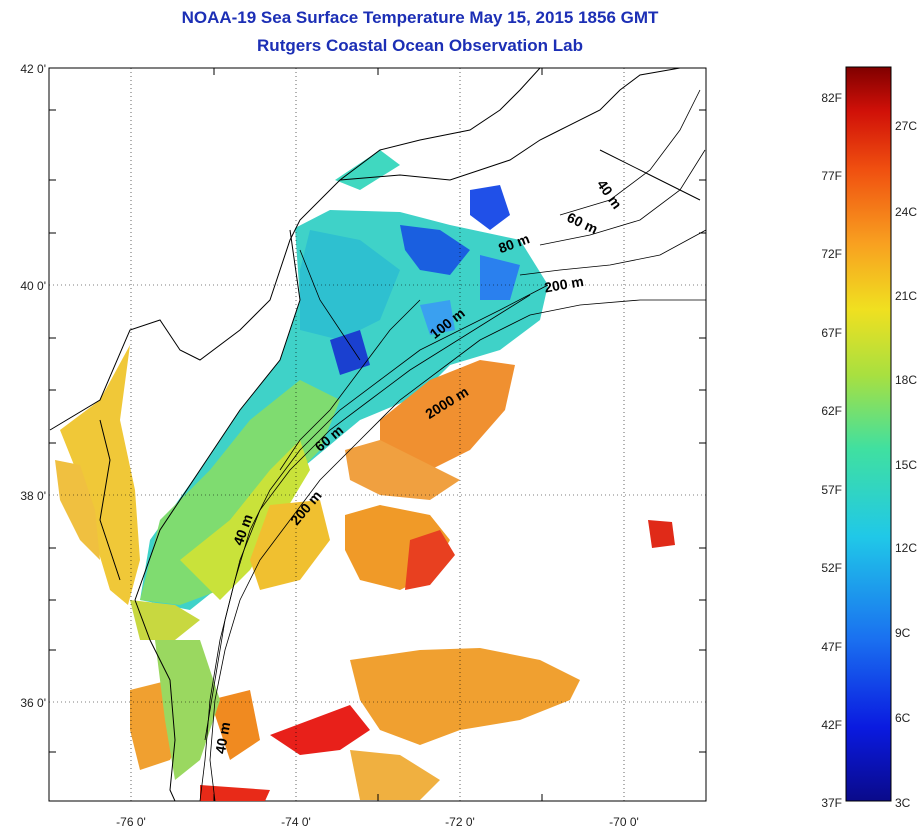 The width and height of the screenshot is (920, 832). What do you see at coordinates (903, 803) in the screenshot?
I see `colorbar-c-label: 3C` at bounding box center [903, 803].